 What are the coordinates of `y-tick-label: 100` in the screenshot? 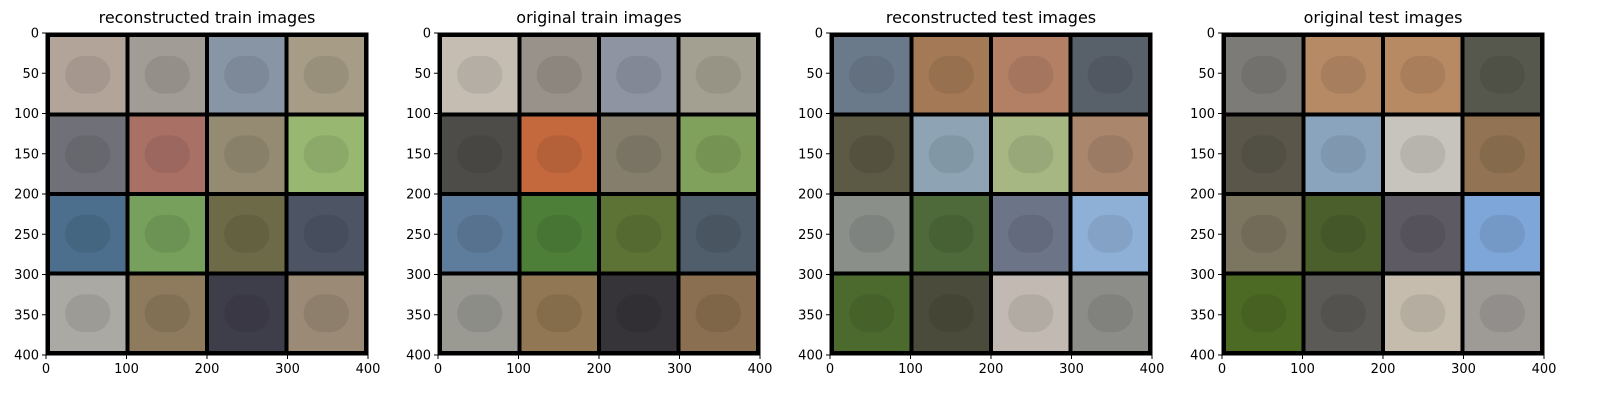 It's located at (418, 114).